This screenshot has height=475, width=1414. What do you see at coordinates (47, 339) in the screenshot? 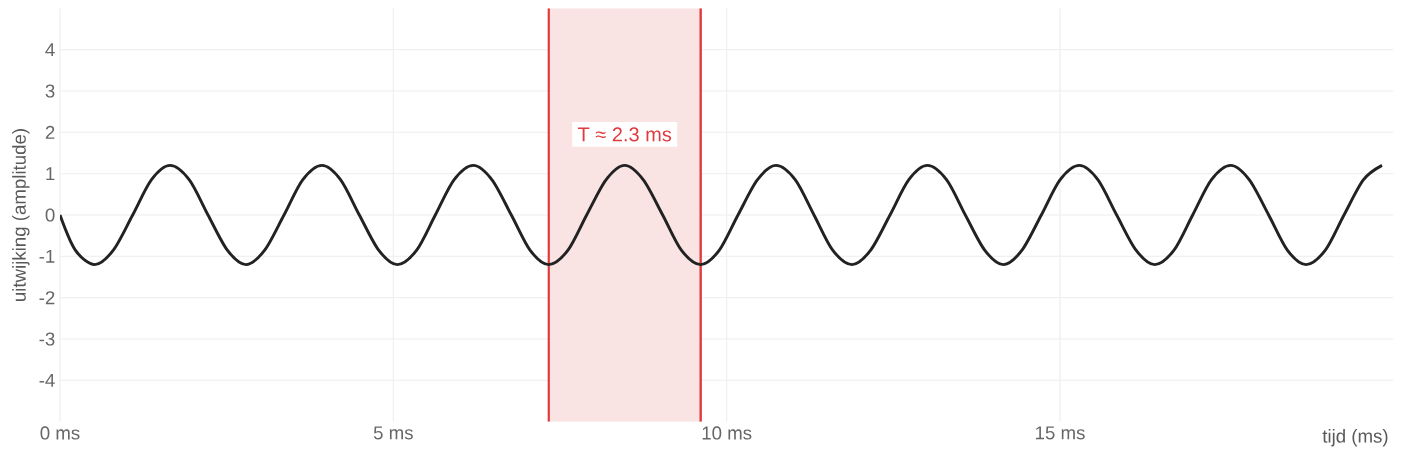
I see `y-tick-label: -3` at bounding box center [47, 339].